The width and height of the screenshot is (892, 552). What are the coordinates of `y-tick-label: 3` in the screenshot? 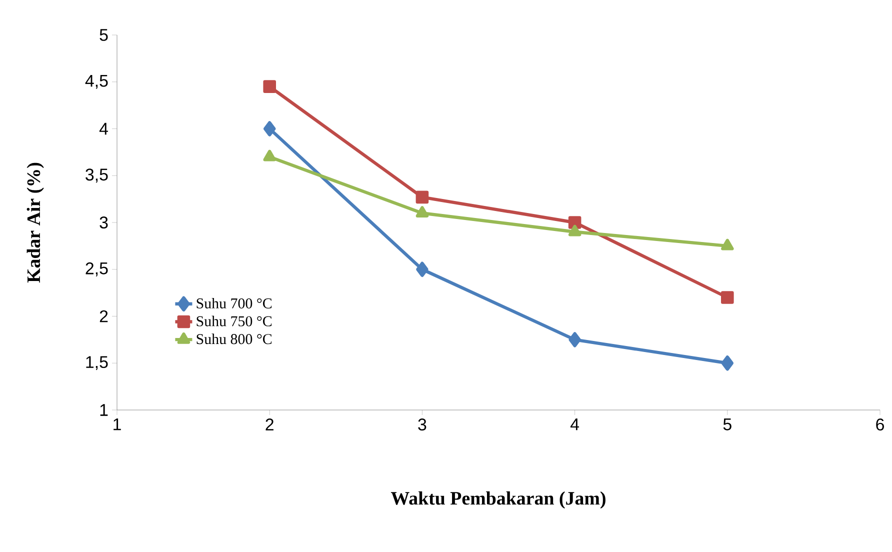 It's located at (104, 222).